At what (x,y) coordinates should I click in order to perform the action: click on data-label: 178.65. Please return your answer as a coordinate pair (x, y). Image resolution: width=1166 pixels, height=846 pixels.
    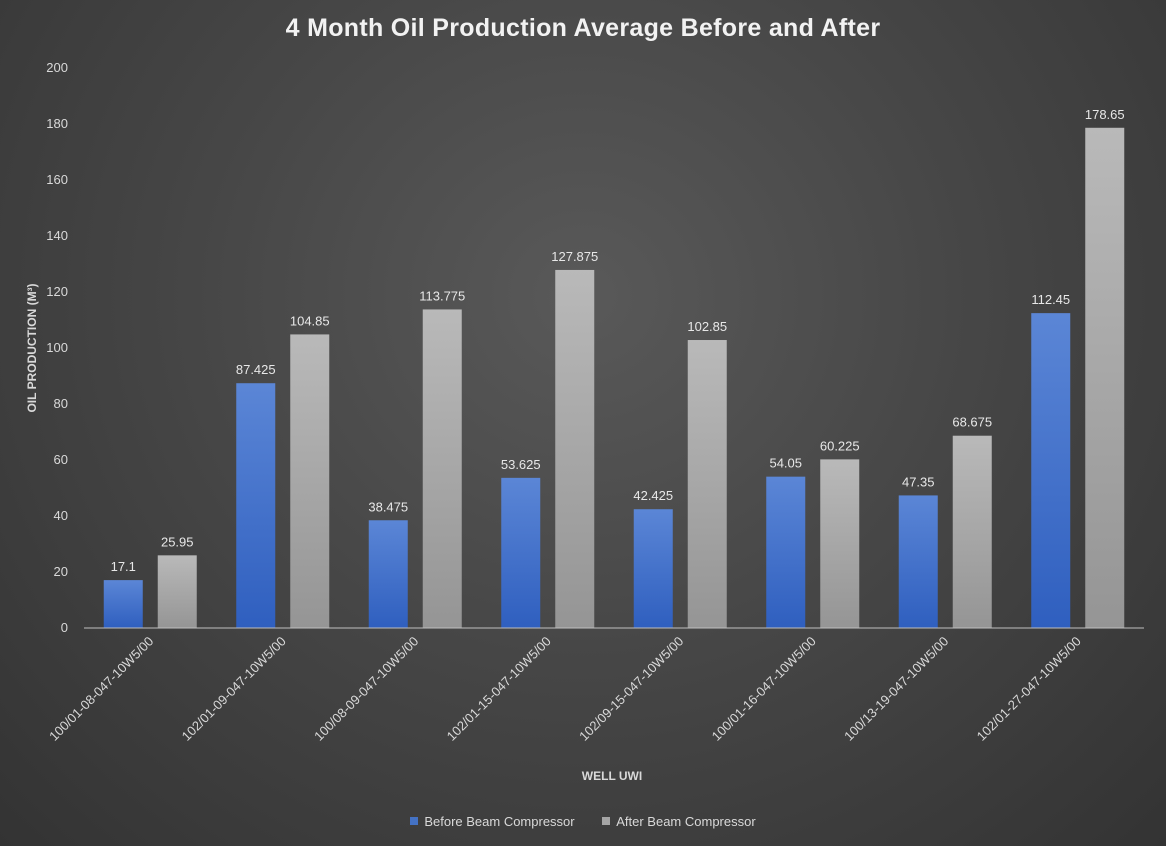
    Looking at the image, I should click on (1105, 114).